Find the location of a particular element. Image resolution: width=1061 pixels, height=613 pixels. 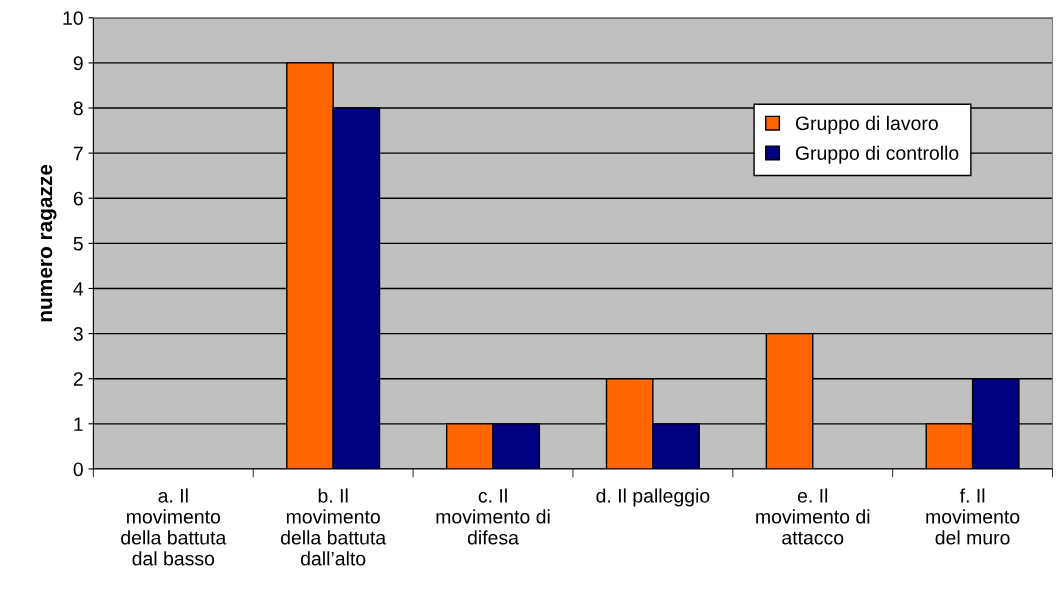

y-tick-label: 6 is located at coordinates (78, 198).